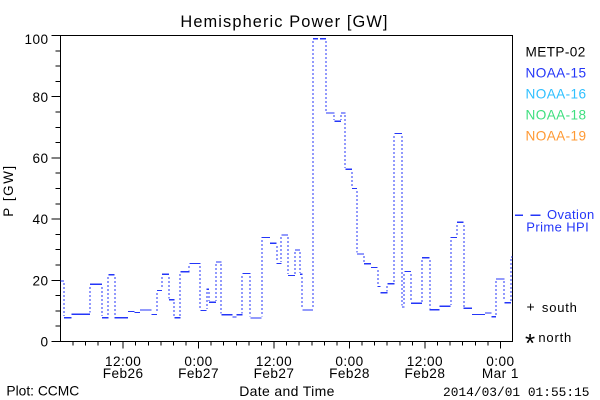 The width and height of the screenshot is (600, 400). What do you see at coordinates (516, 392) in the screenshot?
I see `svg-text: 2014/03/01 01:55:15` at bounding box center [516, 392].